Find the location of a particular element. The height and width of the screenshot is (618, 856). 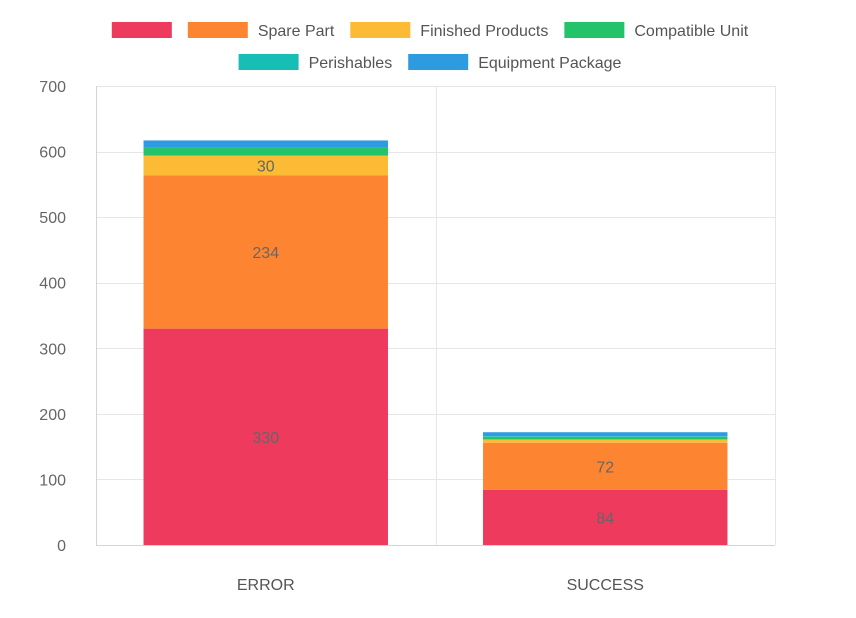

y-tick-label: 700 is located at coordinates (52, 87).